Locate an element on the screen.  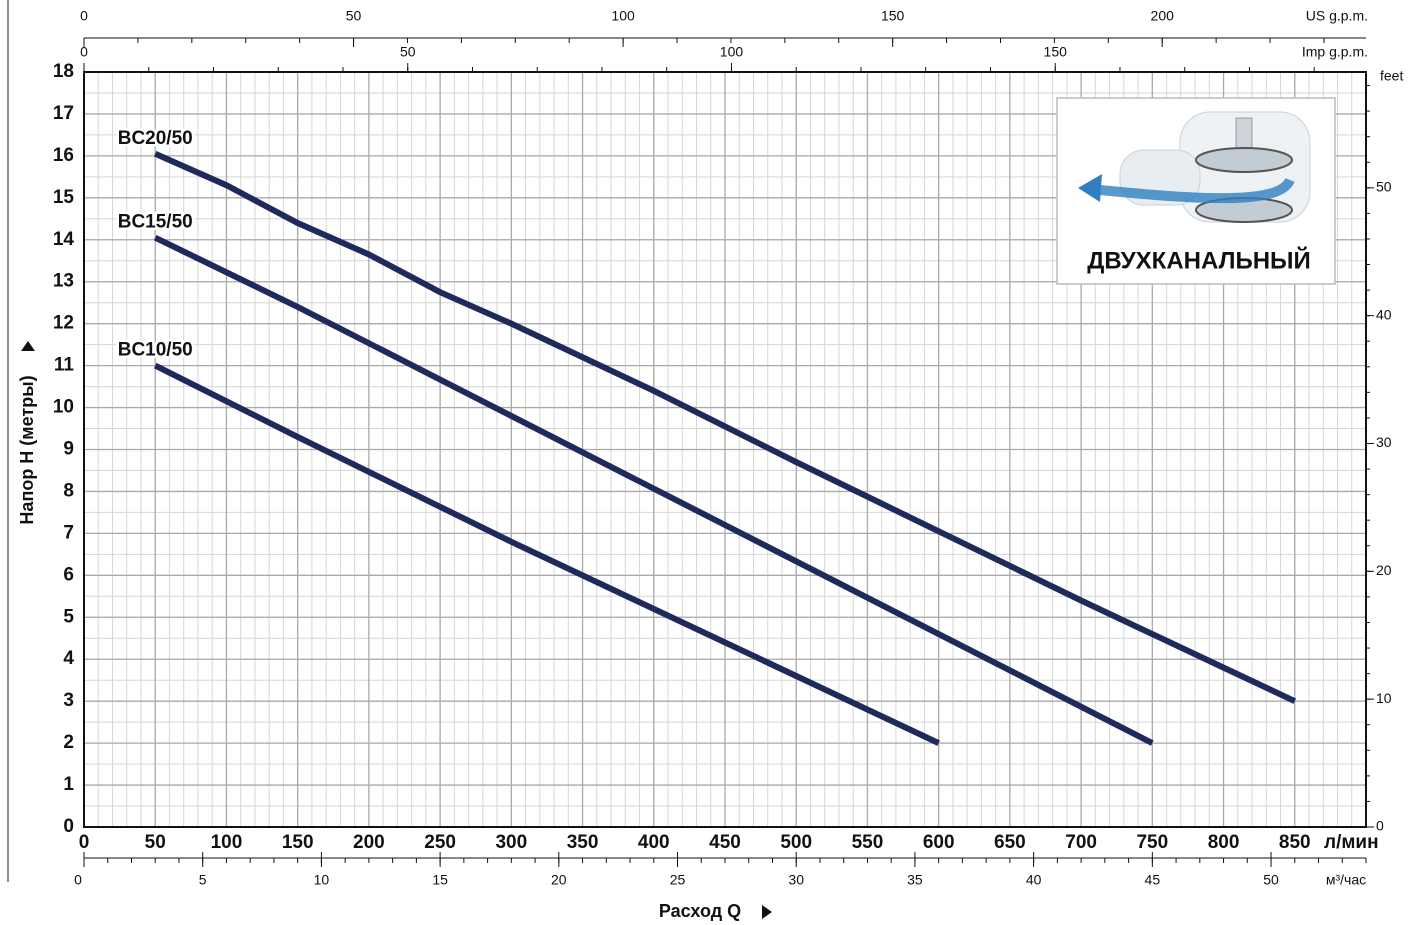
x-tick-label: 0 is located at coordinates (84, 842).